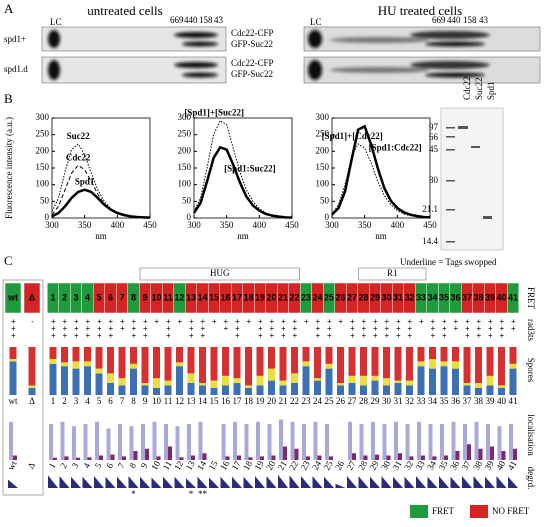 This screenshot has width=545, height=527. I want to click on construct-label: 30, so click(386, 297).